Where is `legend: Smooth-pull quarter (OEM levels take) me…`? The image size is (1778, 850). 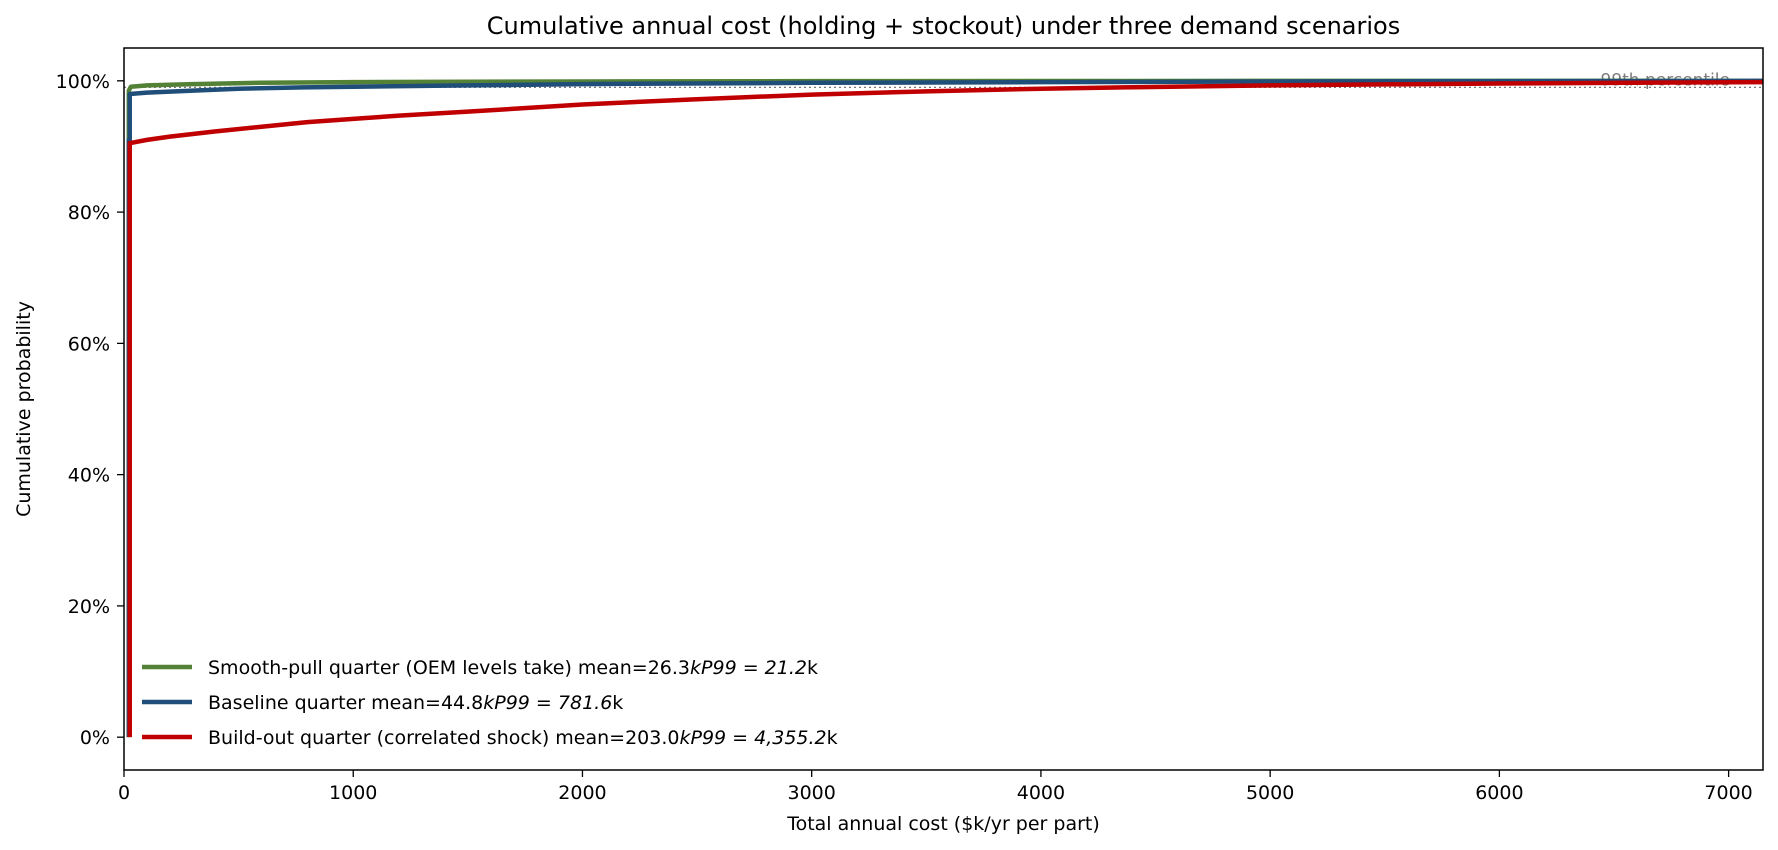
legend: Smooth-pull quarter (OEM levels take) me… is located at coordinates (490, 703).